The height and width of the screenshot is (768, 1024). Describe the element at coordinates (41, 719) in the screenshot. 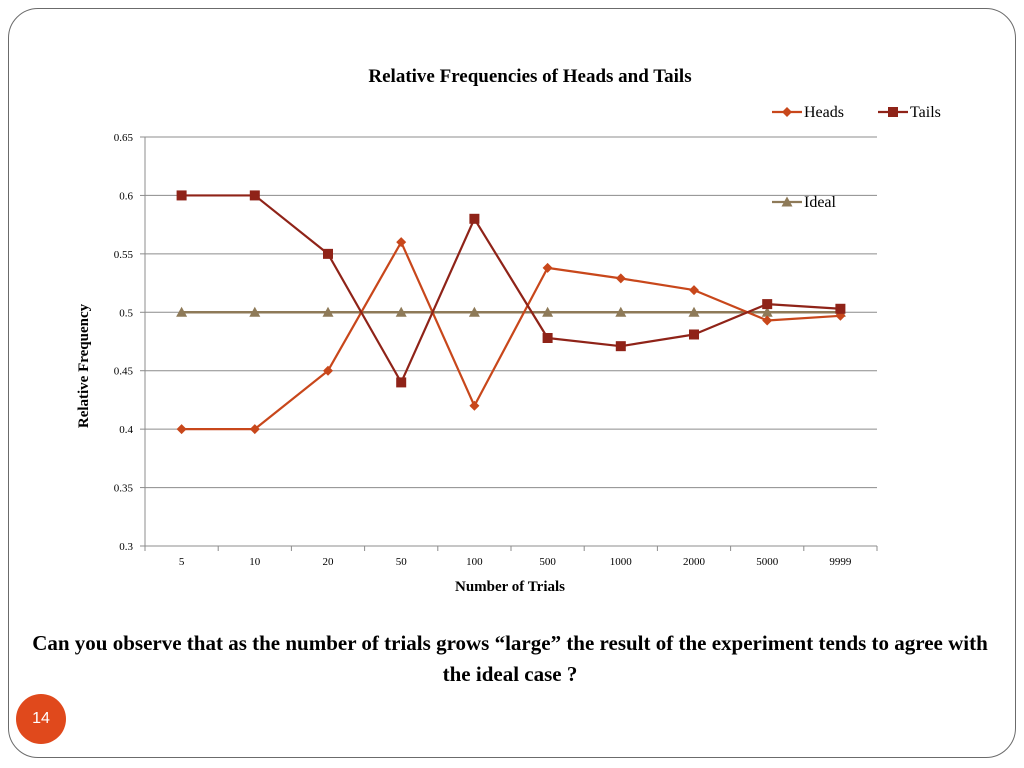

I see `page-number-badge: 14` at that location.